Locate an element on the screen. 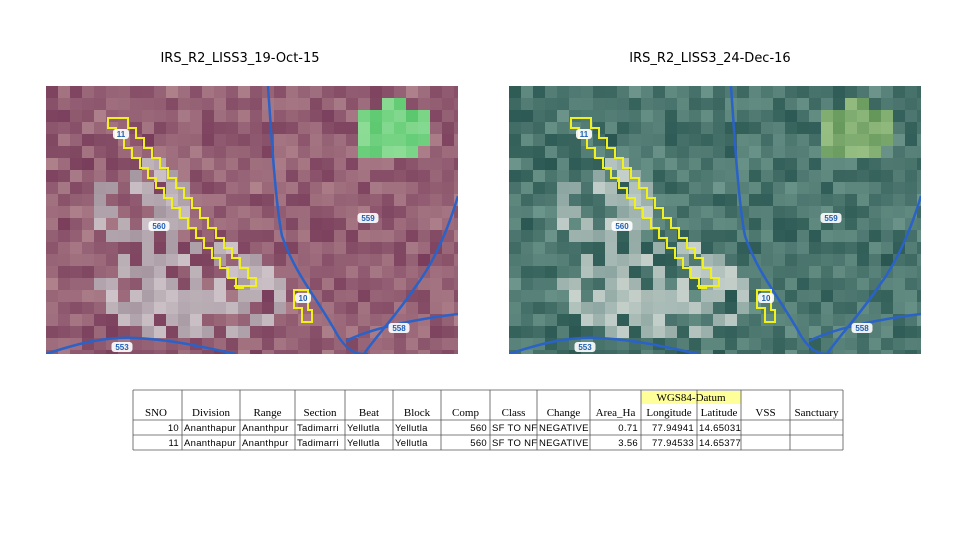 The width and height of the screenshot is (960, 540). table-cell: 560 is located at coordinates (478, 428).